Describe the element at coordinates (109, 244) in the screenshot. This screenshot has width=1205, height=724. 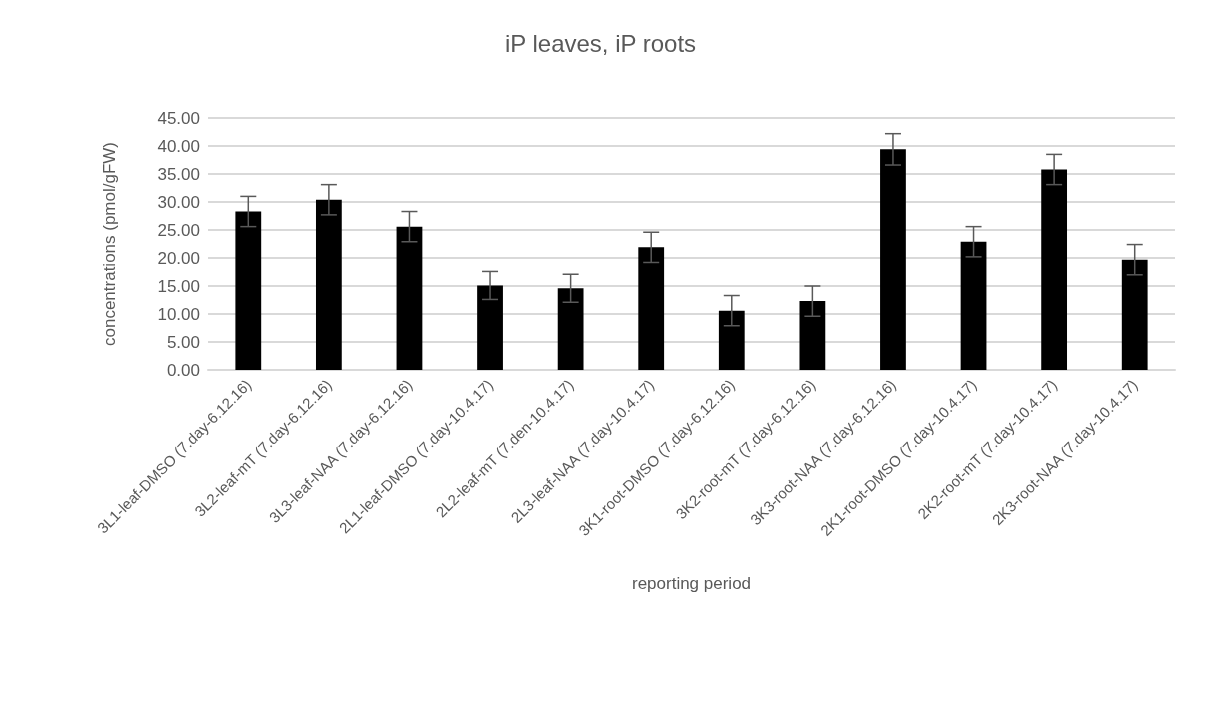
I see `y-axis-title: concentrations (pmol/gFW)` at that location.